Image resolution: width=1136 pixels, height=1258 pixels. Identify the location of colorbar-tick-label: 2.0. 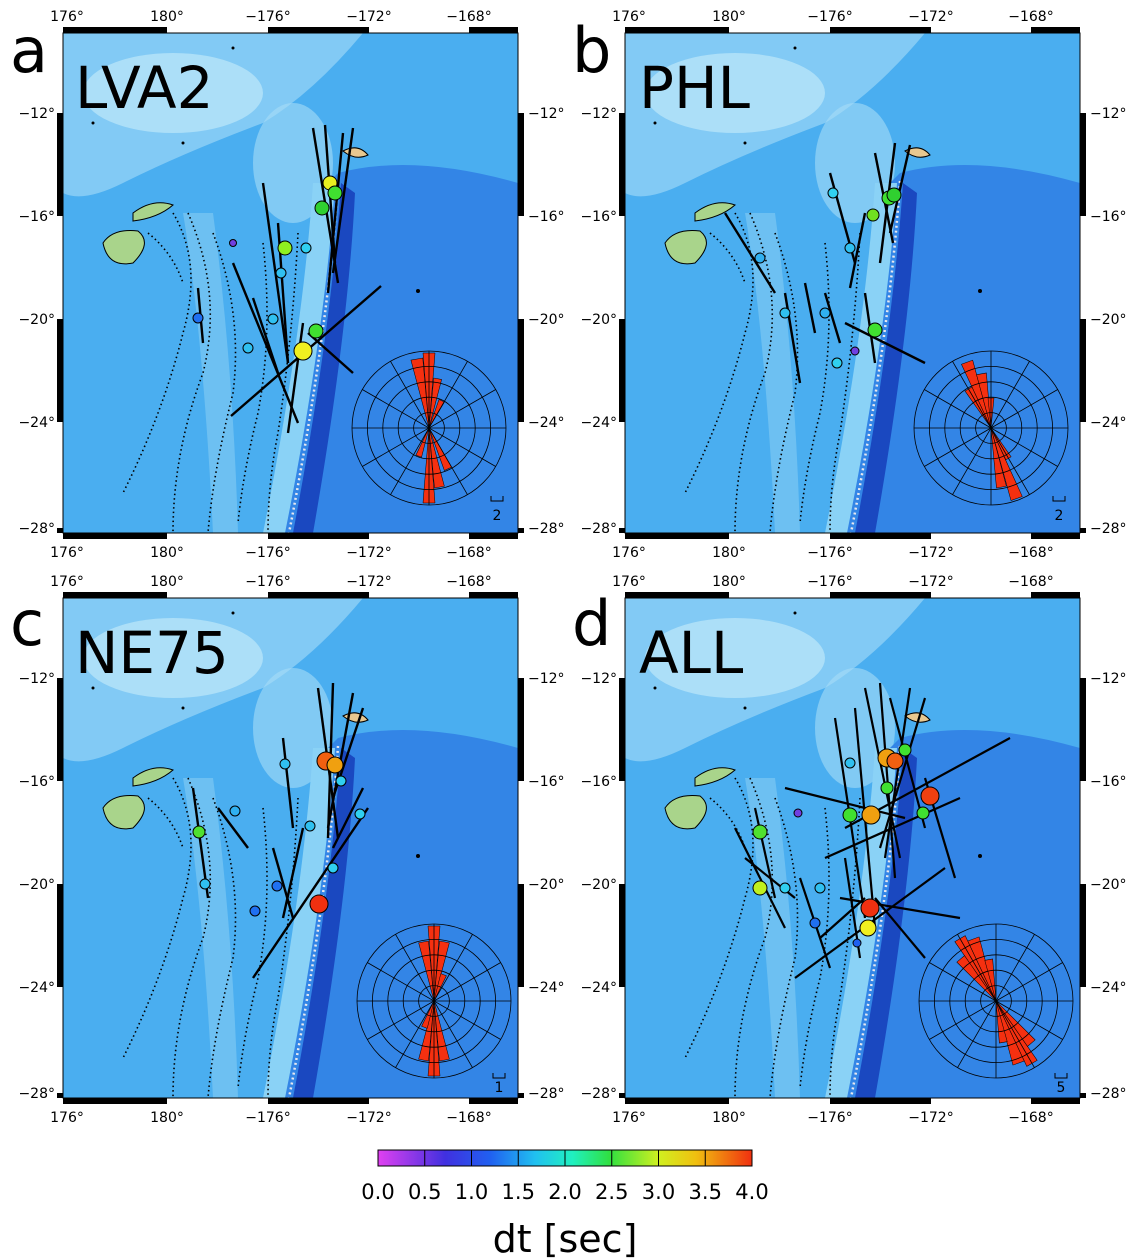
(564, 1192).